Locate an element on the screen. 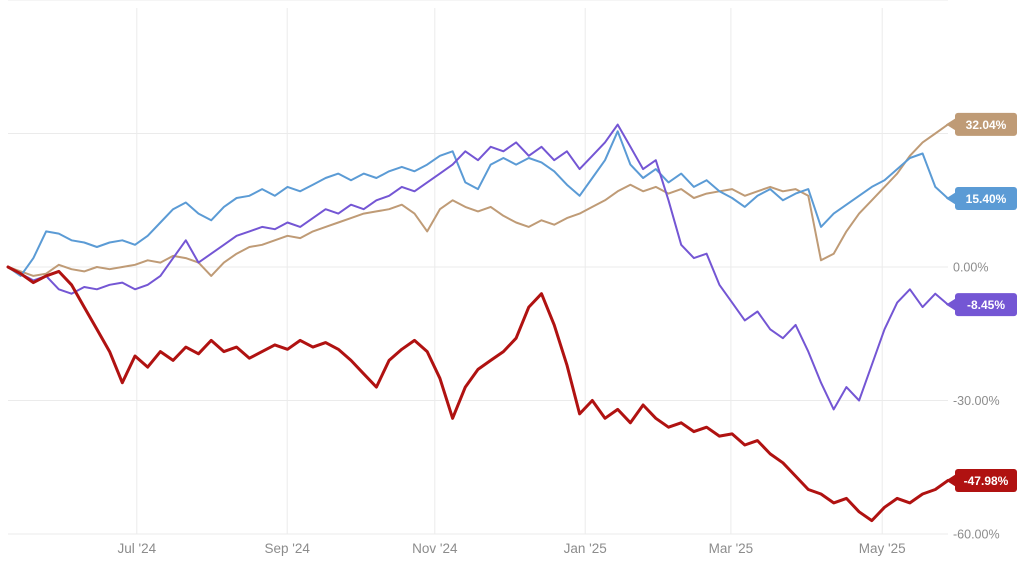  badge-value-tan: 32.04% is located at coordinates (986, 125).